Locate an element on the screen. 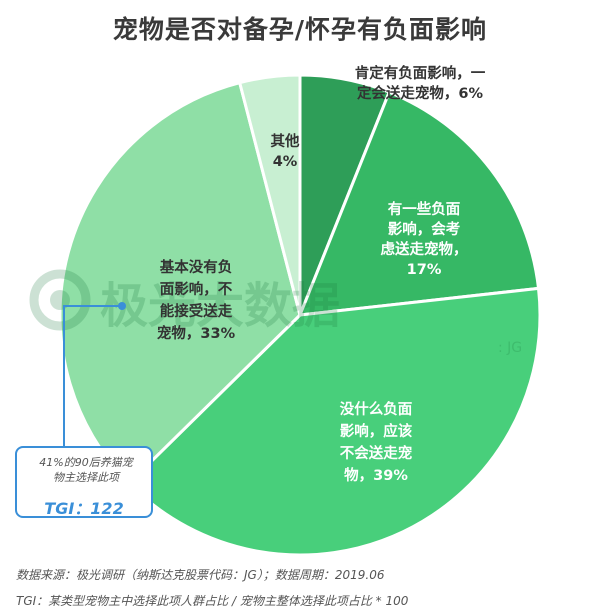 This screenshot has height=615, width=600. watermark-suffix: : JG is located at coordinates (510, 348).